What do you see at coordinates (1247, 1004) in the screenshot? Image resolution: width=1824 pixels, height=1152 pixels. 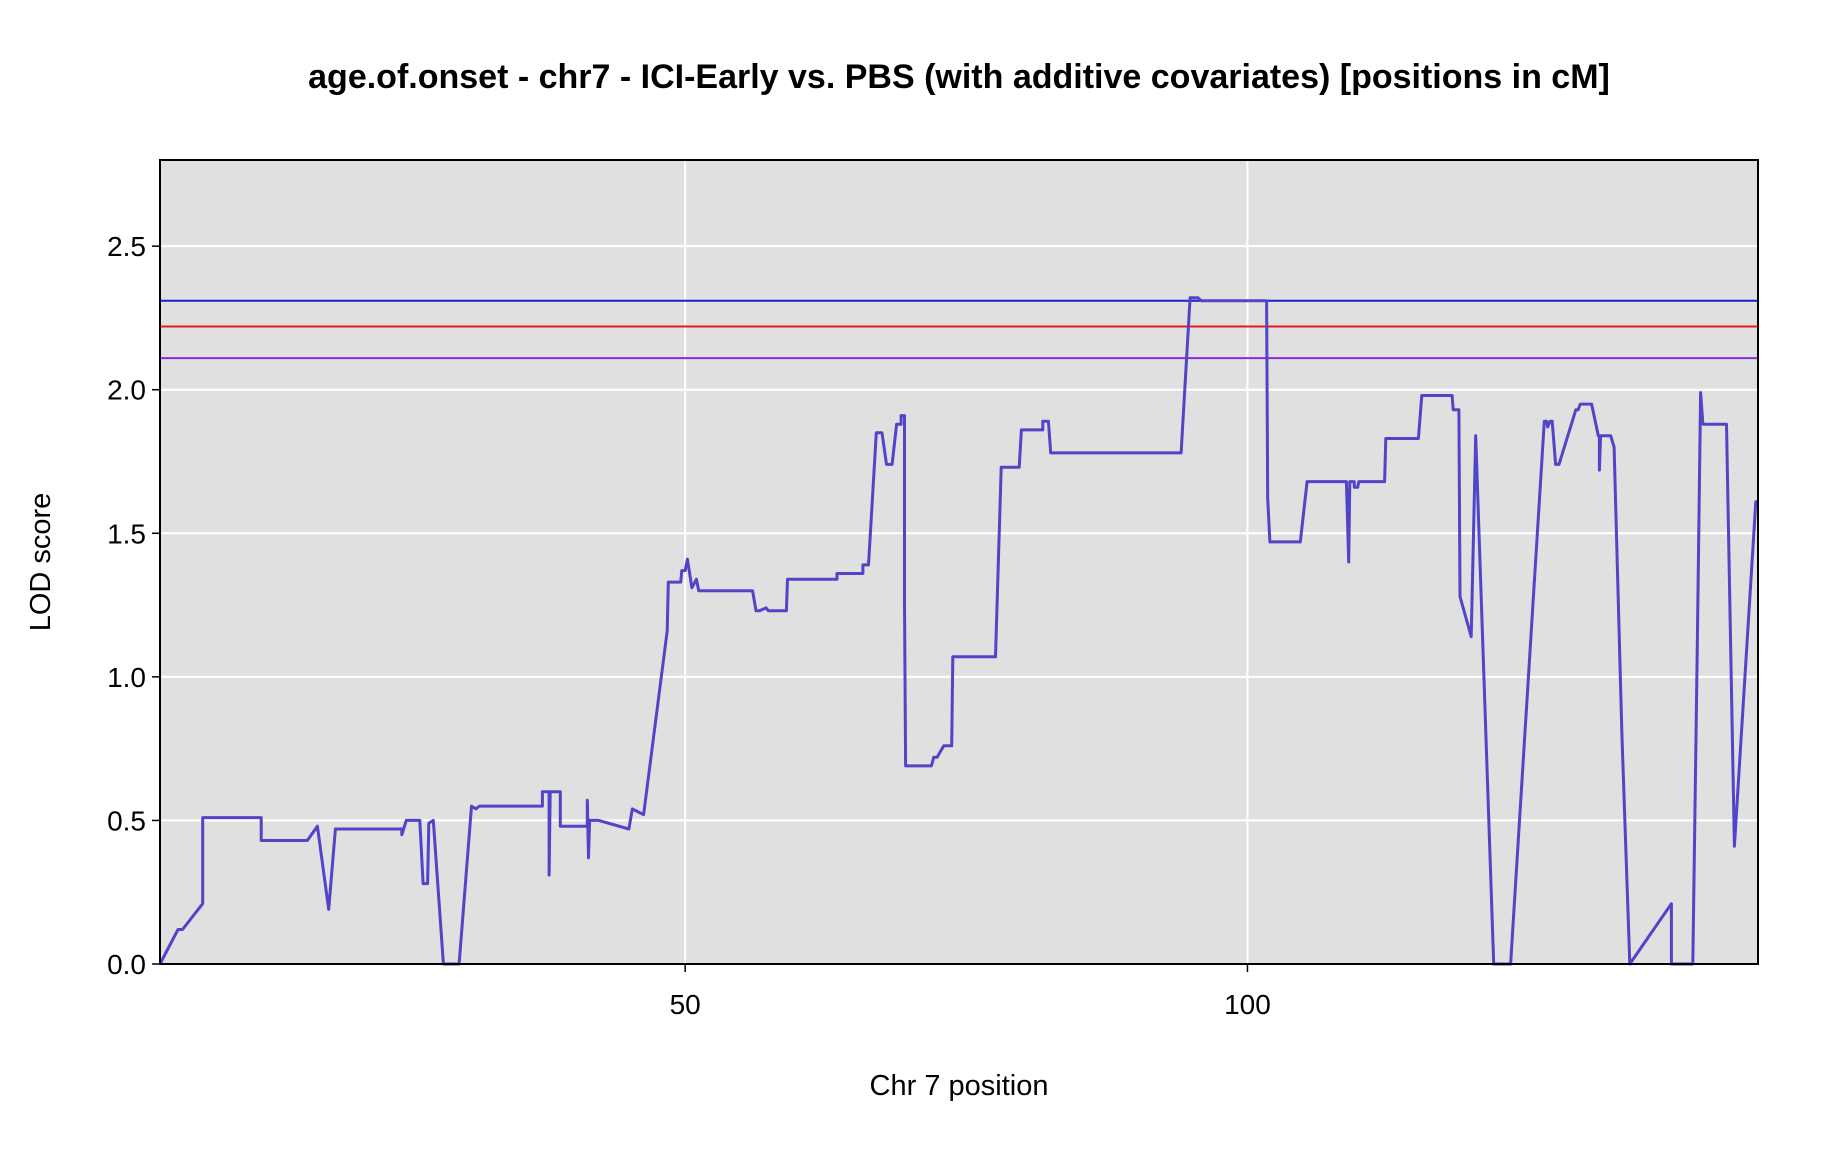 I see `x-tick-label: 100` at bounding box center [1247, 1004].